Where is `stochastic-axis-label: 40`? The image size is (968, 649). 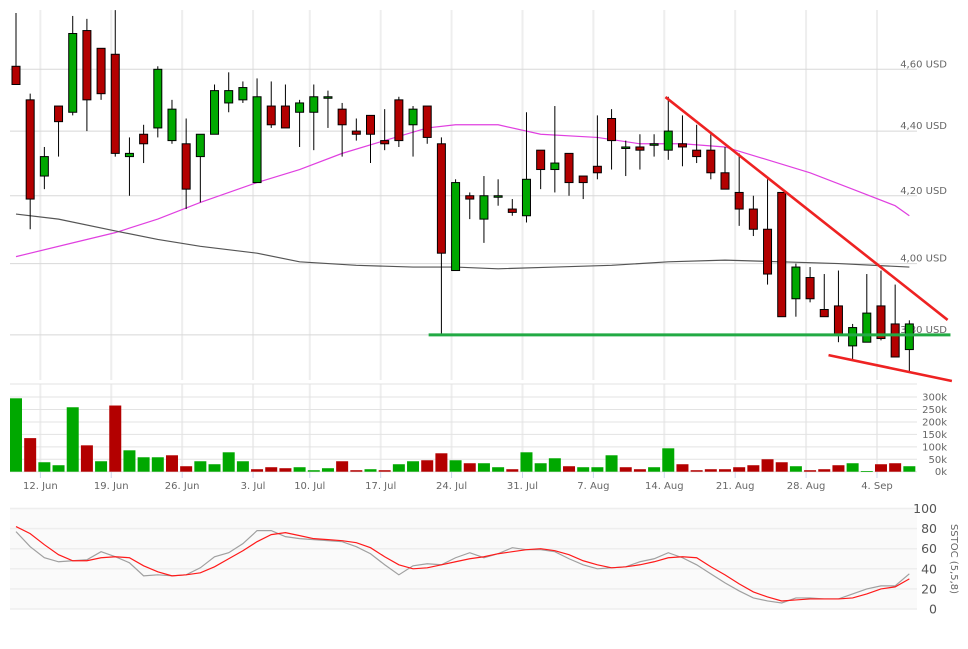 stochastic-axis-label: 40 is located at coordinates (929, 568).